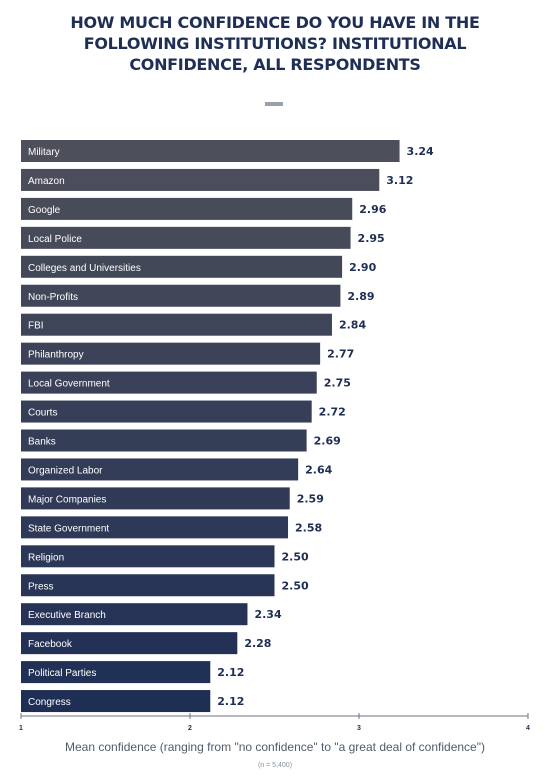  I want to click on bar-colleges-and-universities, so click(182, 266).